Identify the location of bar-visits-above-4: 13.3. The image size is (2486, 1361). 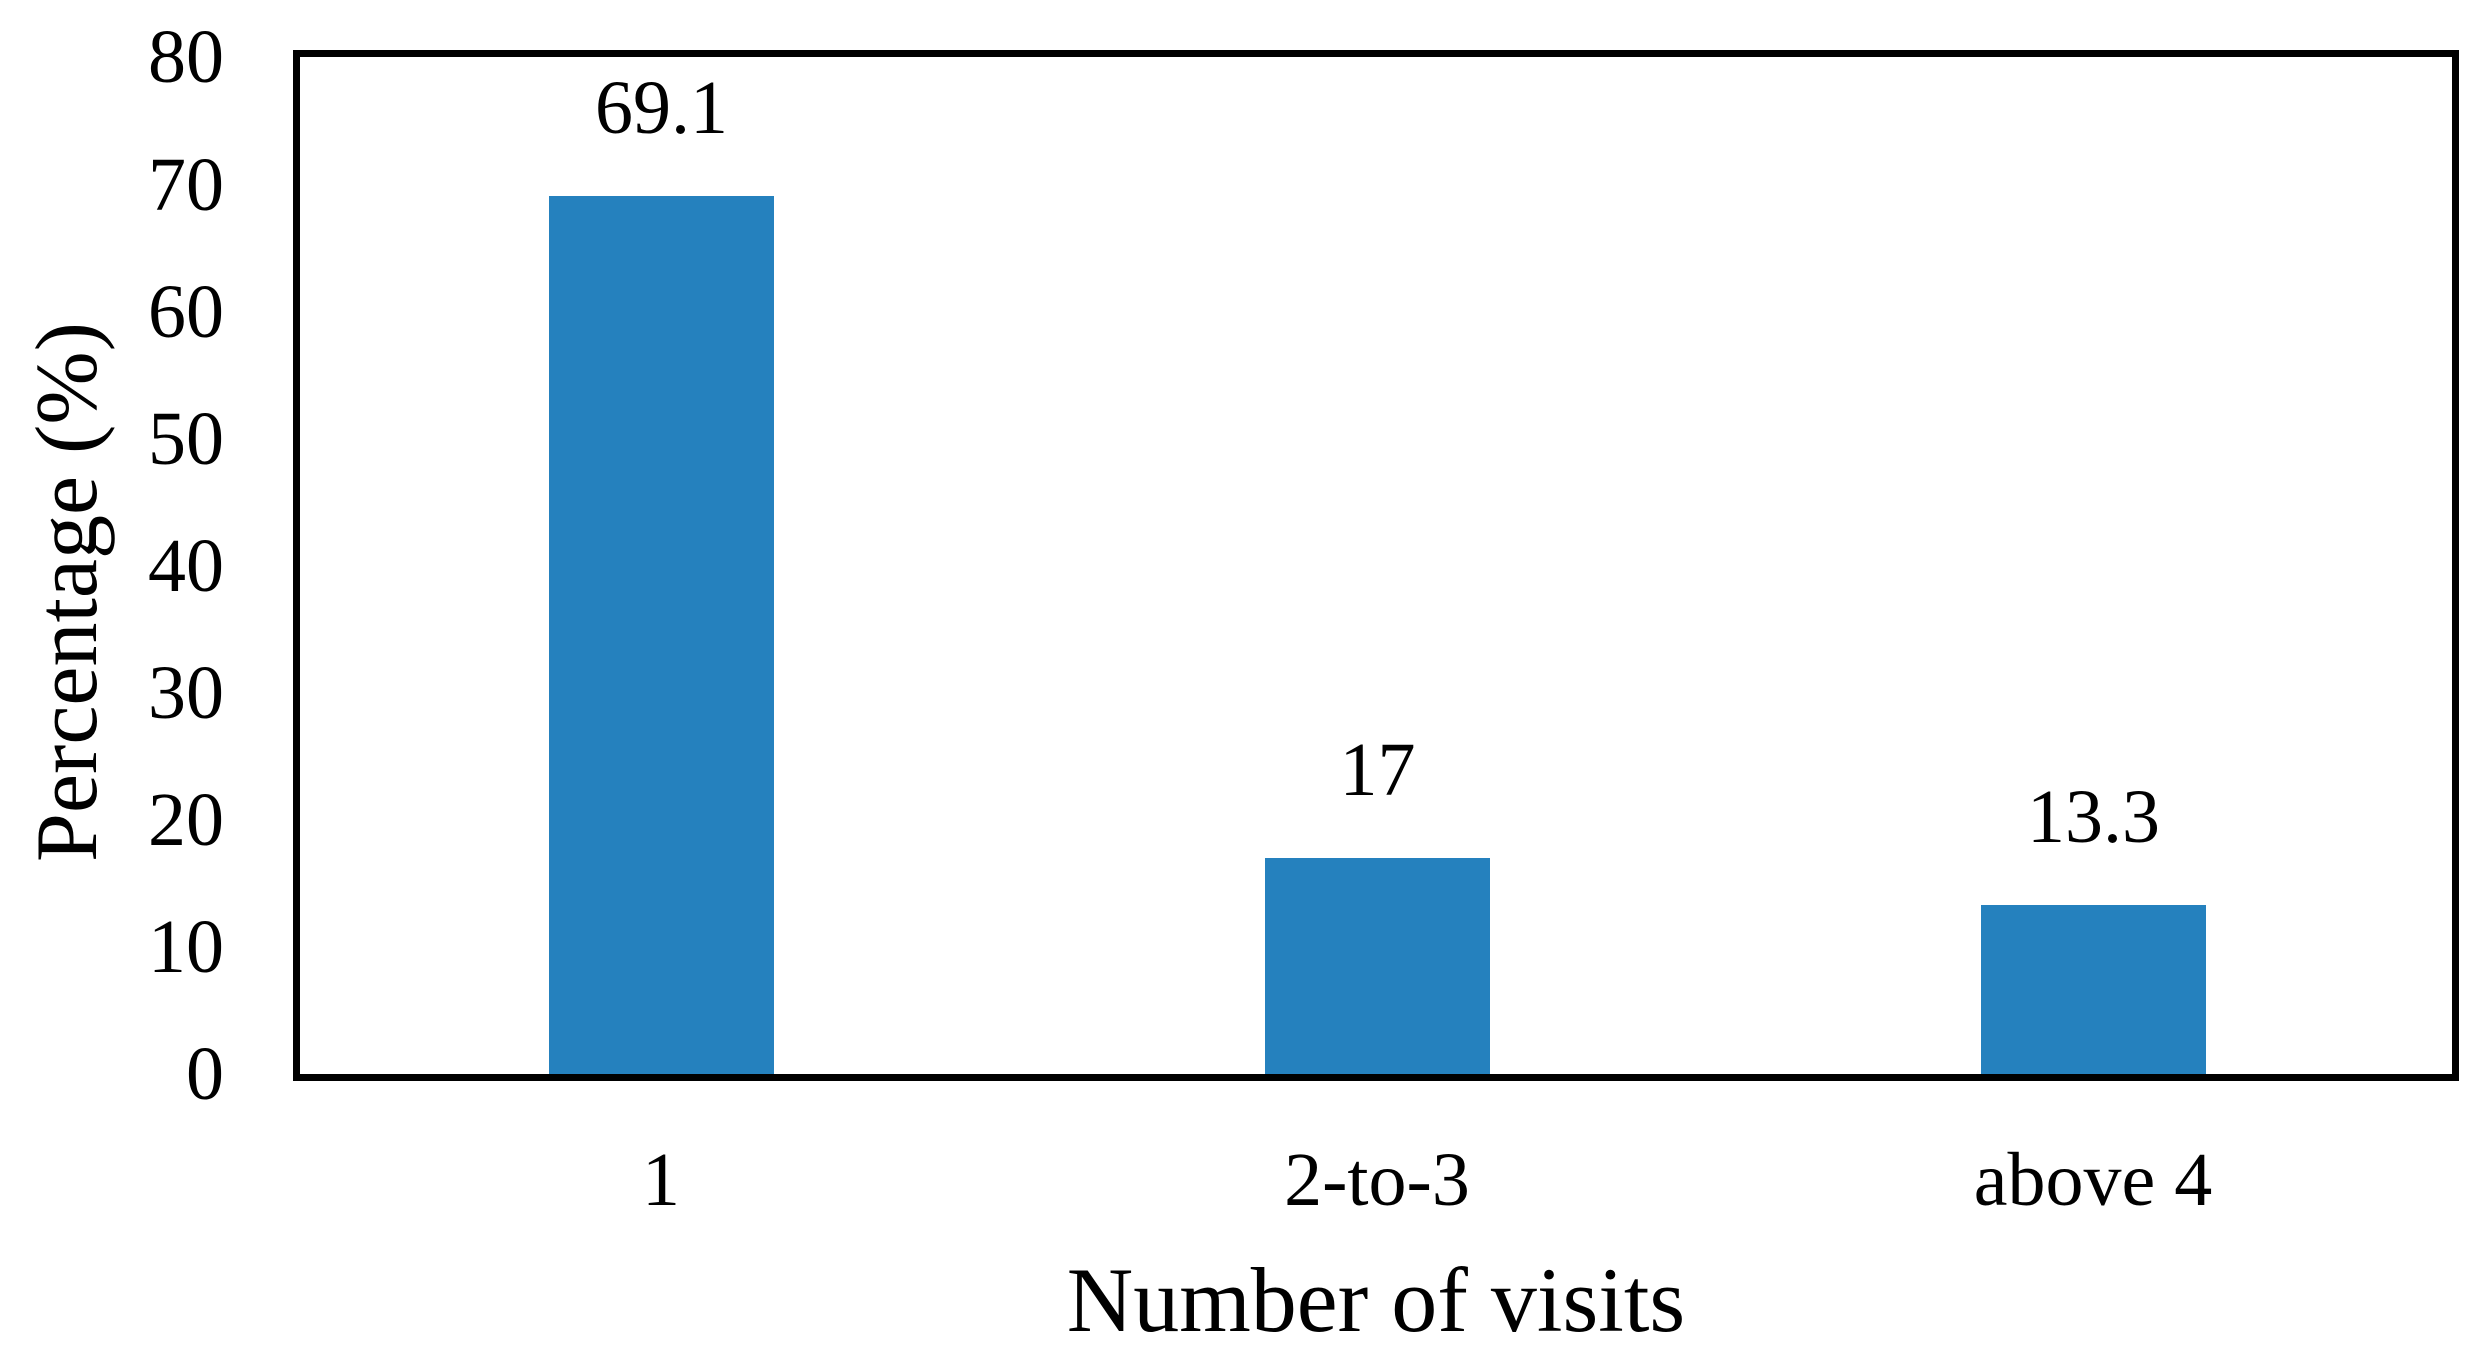
(2093, 925).